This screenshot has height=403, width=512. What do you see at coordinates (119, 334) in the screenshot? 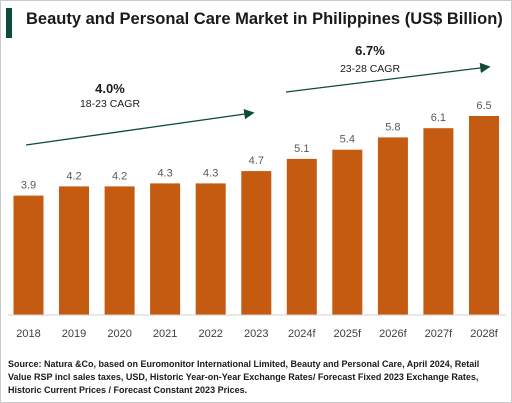
I see `category-label-2020: 2020` at bounding box center [119, 334].